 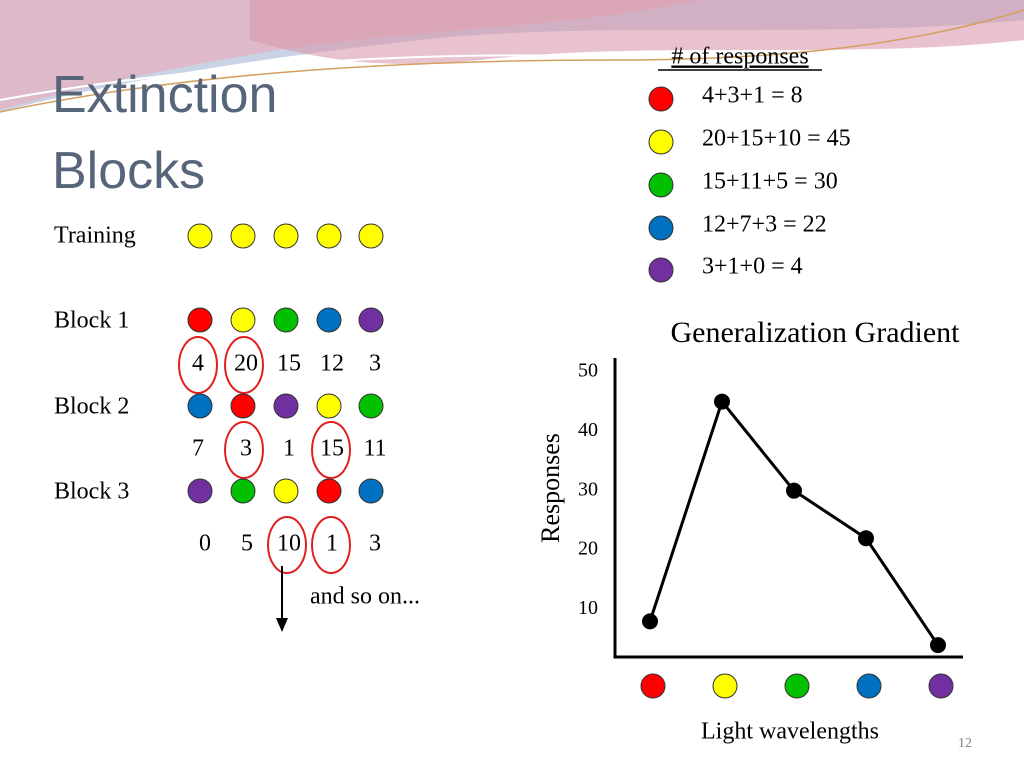 What do you see at coordinates (815, 332) in the screenshot?
I see `chart-title: Generalization Gradient` at bounding box center [815, 332].